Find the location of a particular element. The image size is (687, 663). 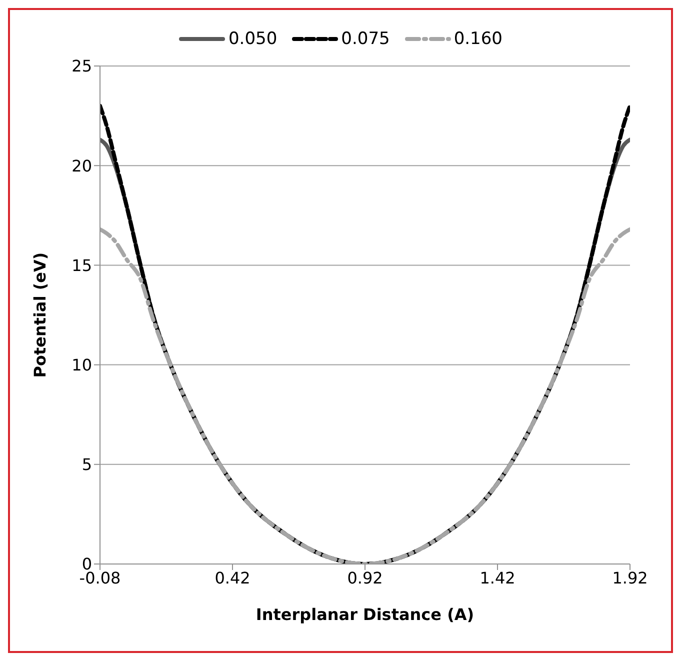

x-axis-title: Interplanar Distance (A) is located at coordinates (365, 614).